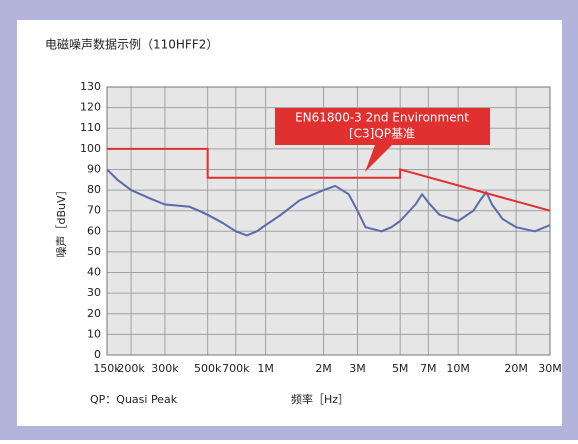  Describe the element at coordinates (134, 399) in the screenshot. I see `note: QP：Quasi Peak` at that location.